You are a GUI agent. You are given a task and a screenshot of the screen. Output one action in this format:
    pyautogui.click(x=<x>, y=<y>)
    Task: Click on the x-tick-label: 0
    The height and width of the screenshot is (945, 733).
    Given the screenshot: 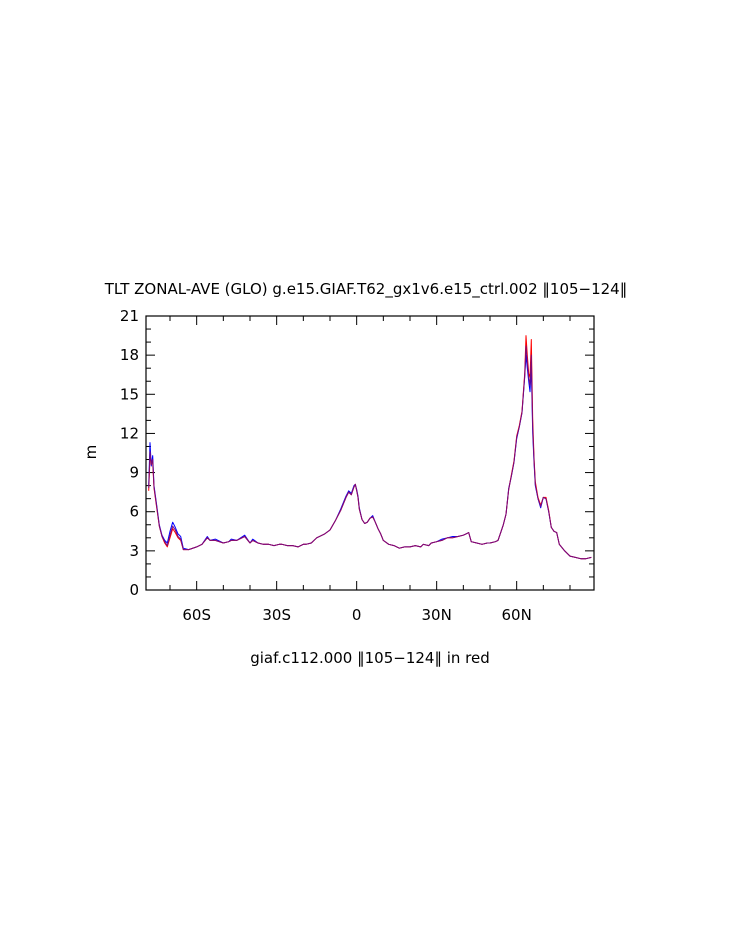 What is the action you would take?
    pyautogui.click(x=357, y=615)
    